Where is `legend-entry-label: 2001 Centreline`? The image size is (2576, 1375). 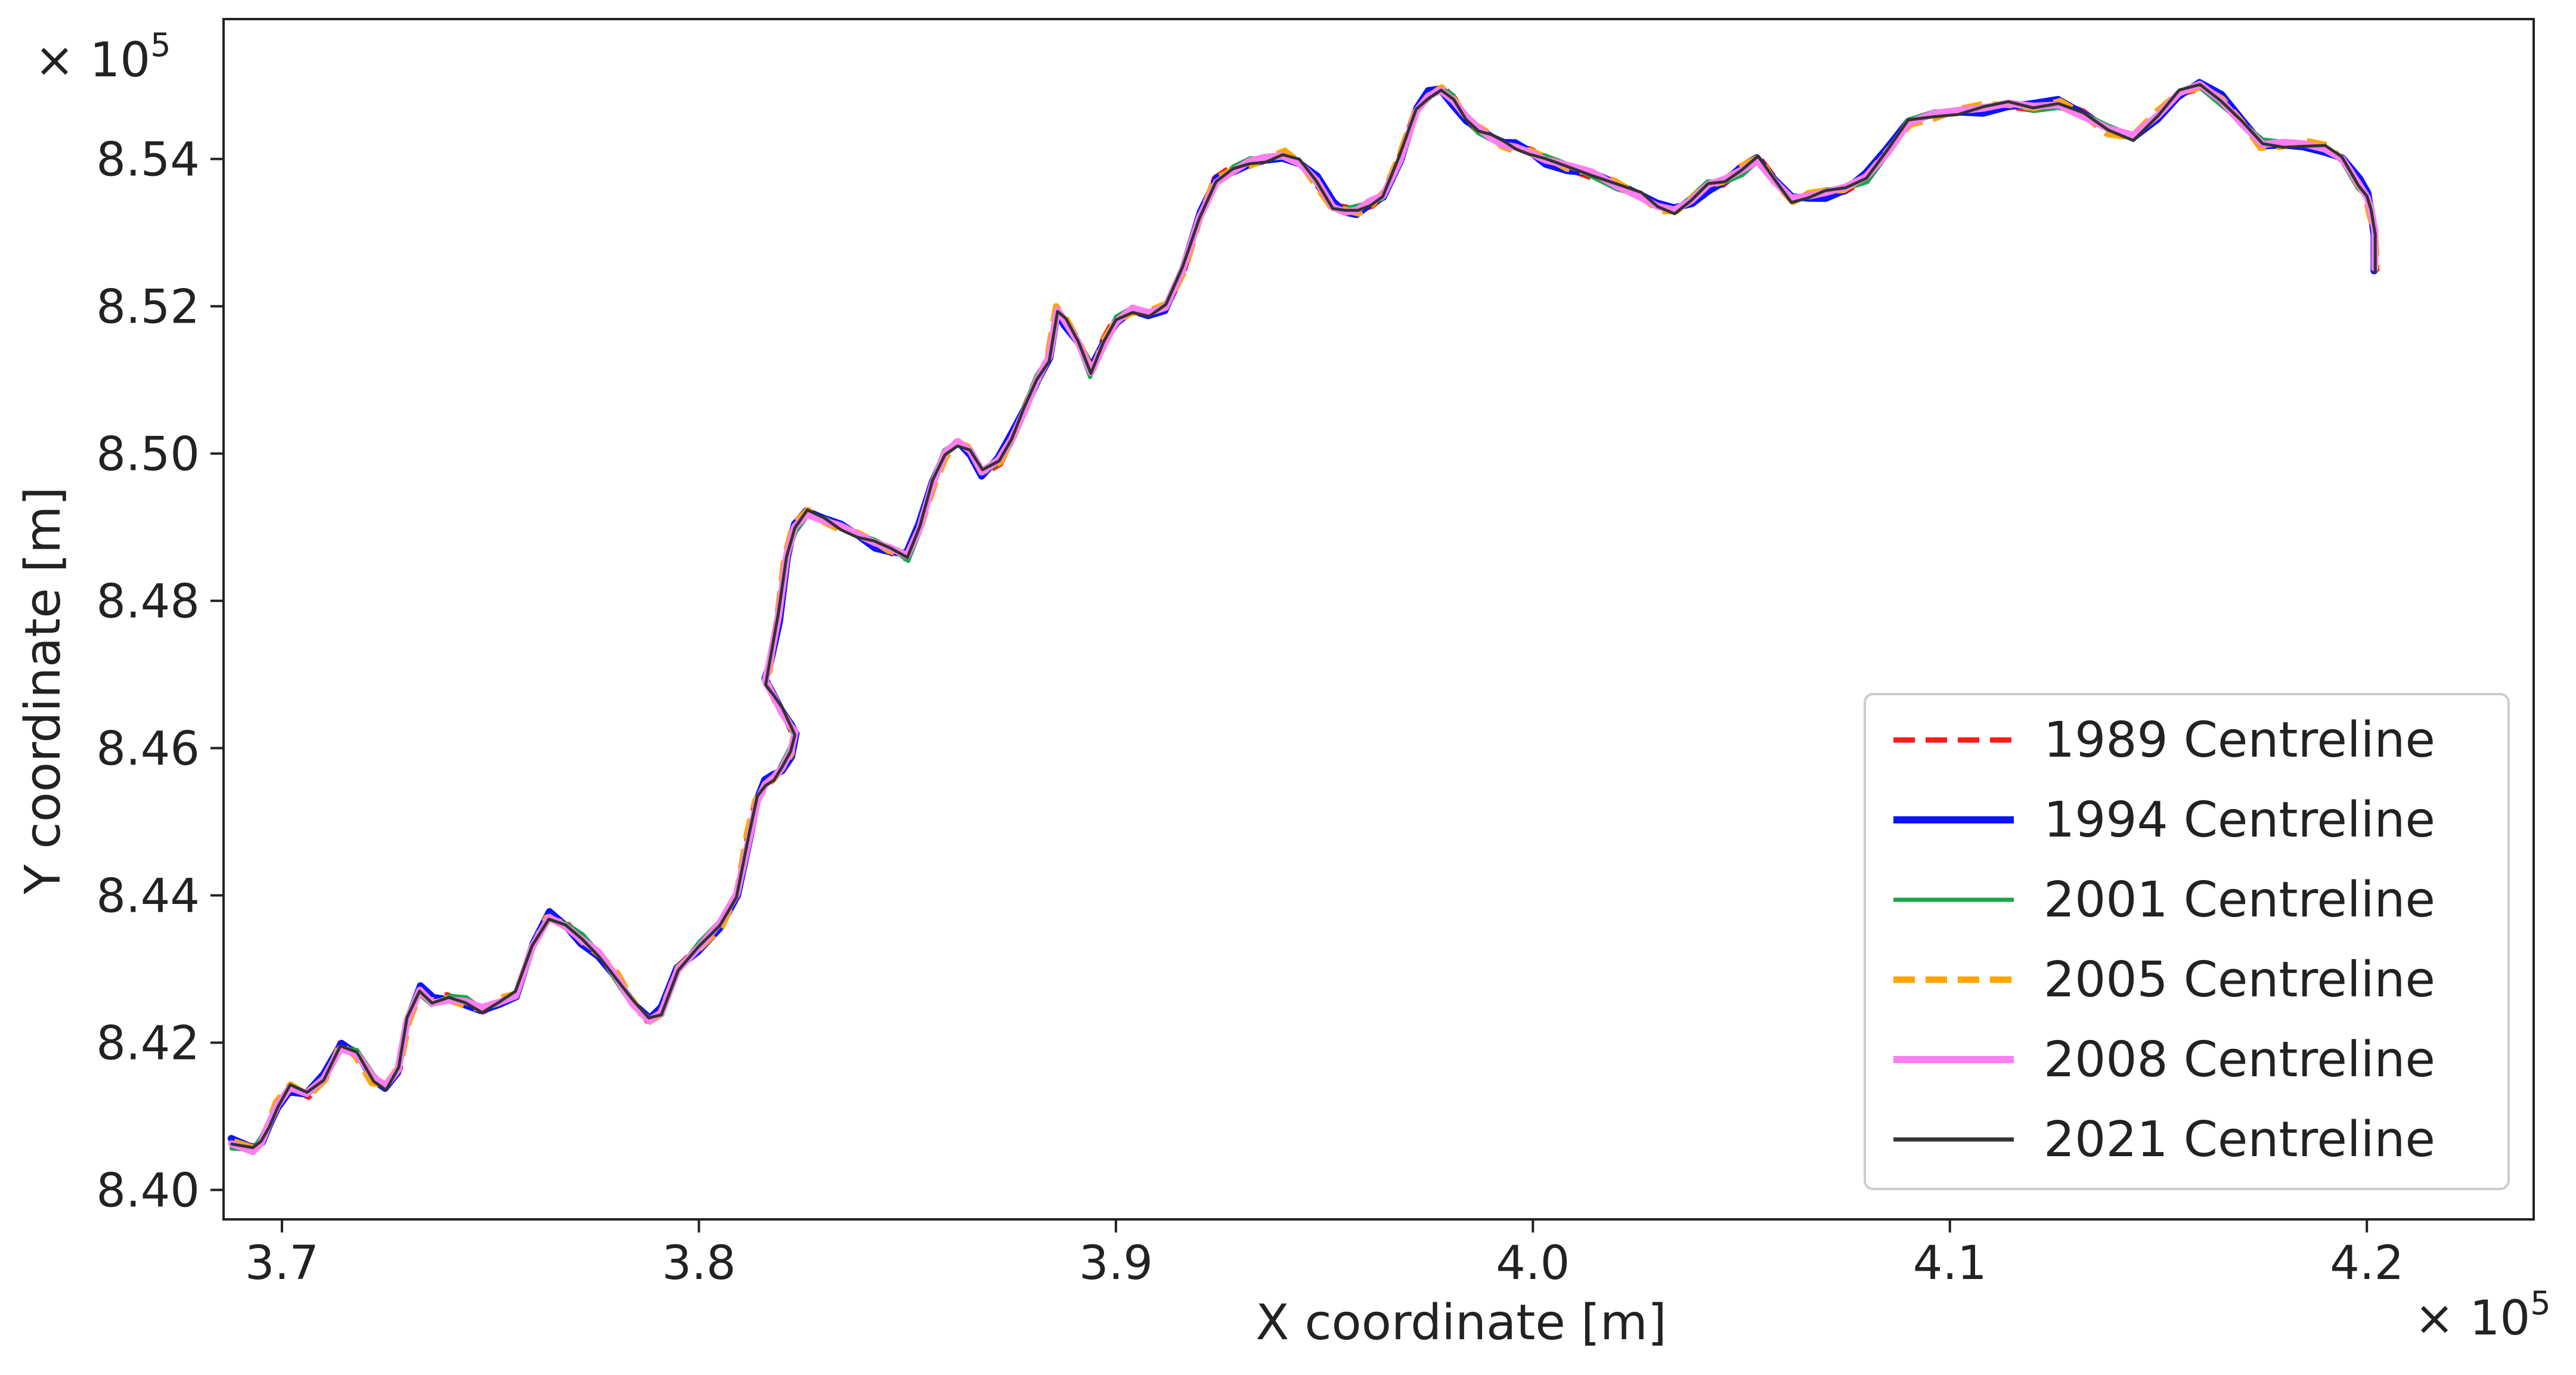
legend-entry-label: 2001 Centreline is located at coordinates (2239, 900).